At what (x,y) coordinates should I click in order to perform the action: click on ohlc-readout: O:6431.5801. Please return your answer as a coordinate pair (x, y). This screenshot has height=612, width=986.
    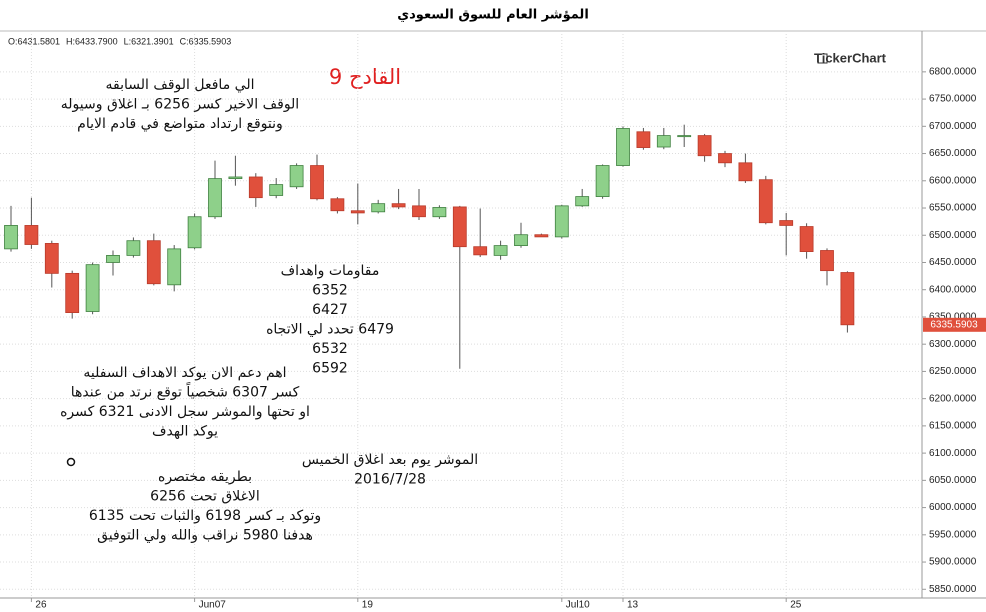
    Looking at the image, I should click on (34, 41).